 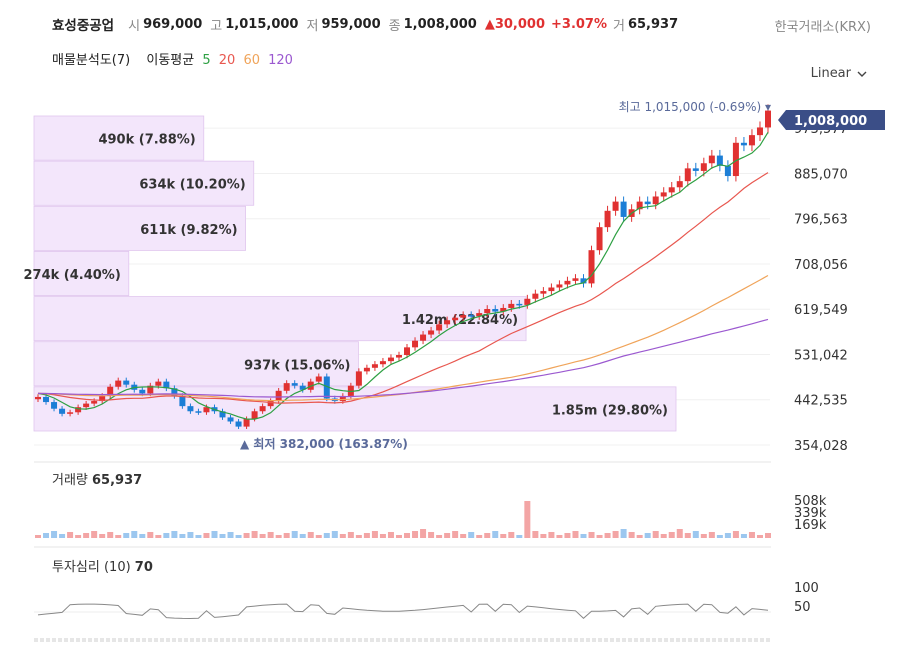 I want to click on volume-axis-label: 339k, so click(x=810, y=513).